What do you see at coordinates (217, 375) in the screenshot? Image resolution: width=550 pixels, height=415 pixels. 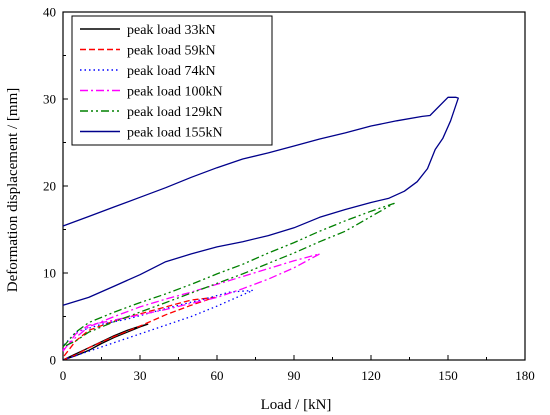 I see `x-tick-label: 60` at bounding box center [217, 375].